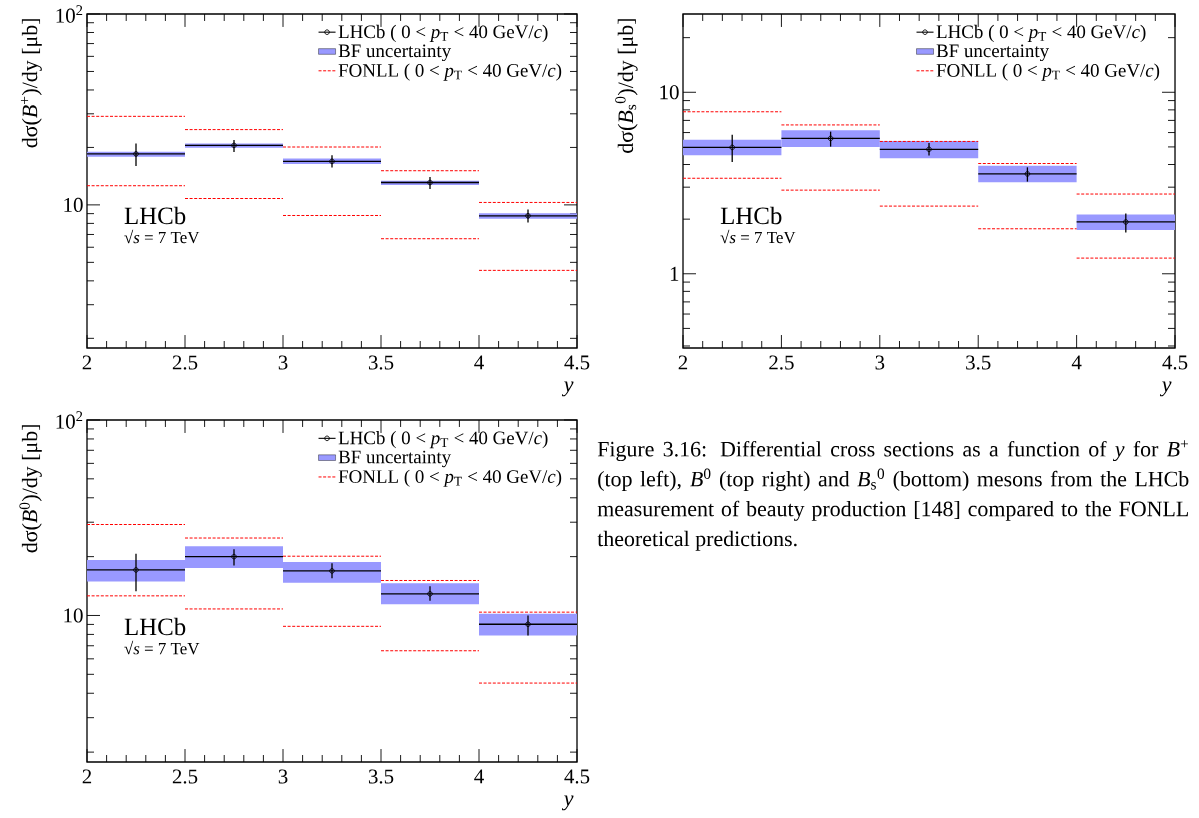 This screenshot has width=1199, height=818. Describe the element at coordinates (626, 86) in the screenshot. I see `y-axis-title: dσ(B$_{s}$$^{0}$)/dy [μb]` at that location.